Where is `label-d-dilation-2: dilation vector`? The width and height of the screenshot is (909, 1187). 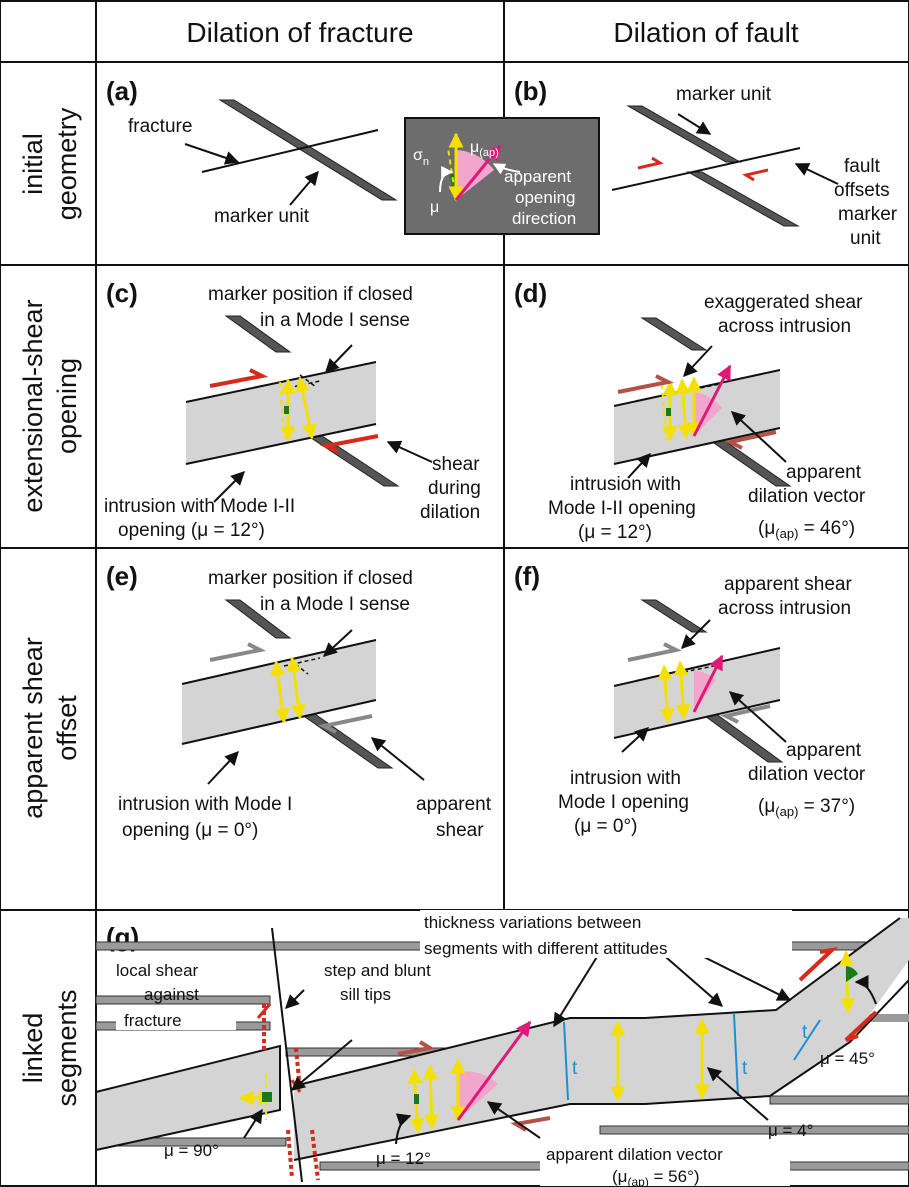
label-d-dilation-2: dilation vector is located at coordinates (807, 496).